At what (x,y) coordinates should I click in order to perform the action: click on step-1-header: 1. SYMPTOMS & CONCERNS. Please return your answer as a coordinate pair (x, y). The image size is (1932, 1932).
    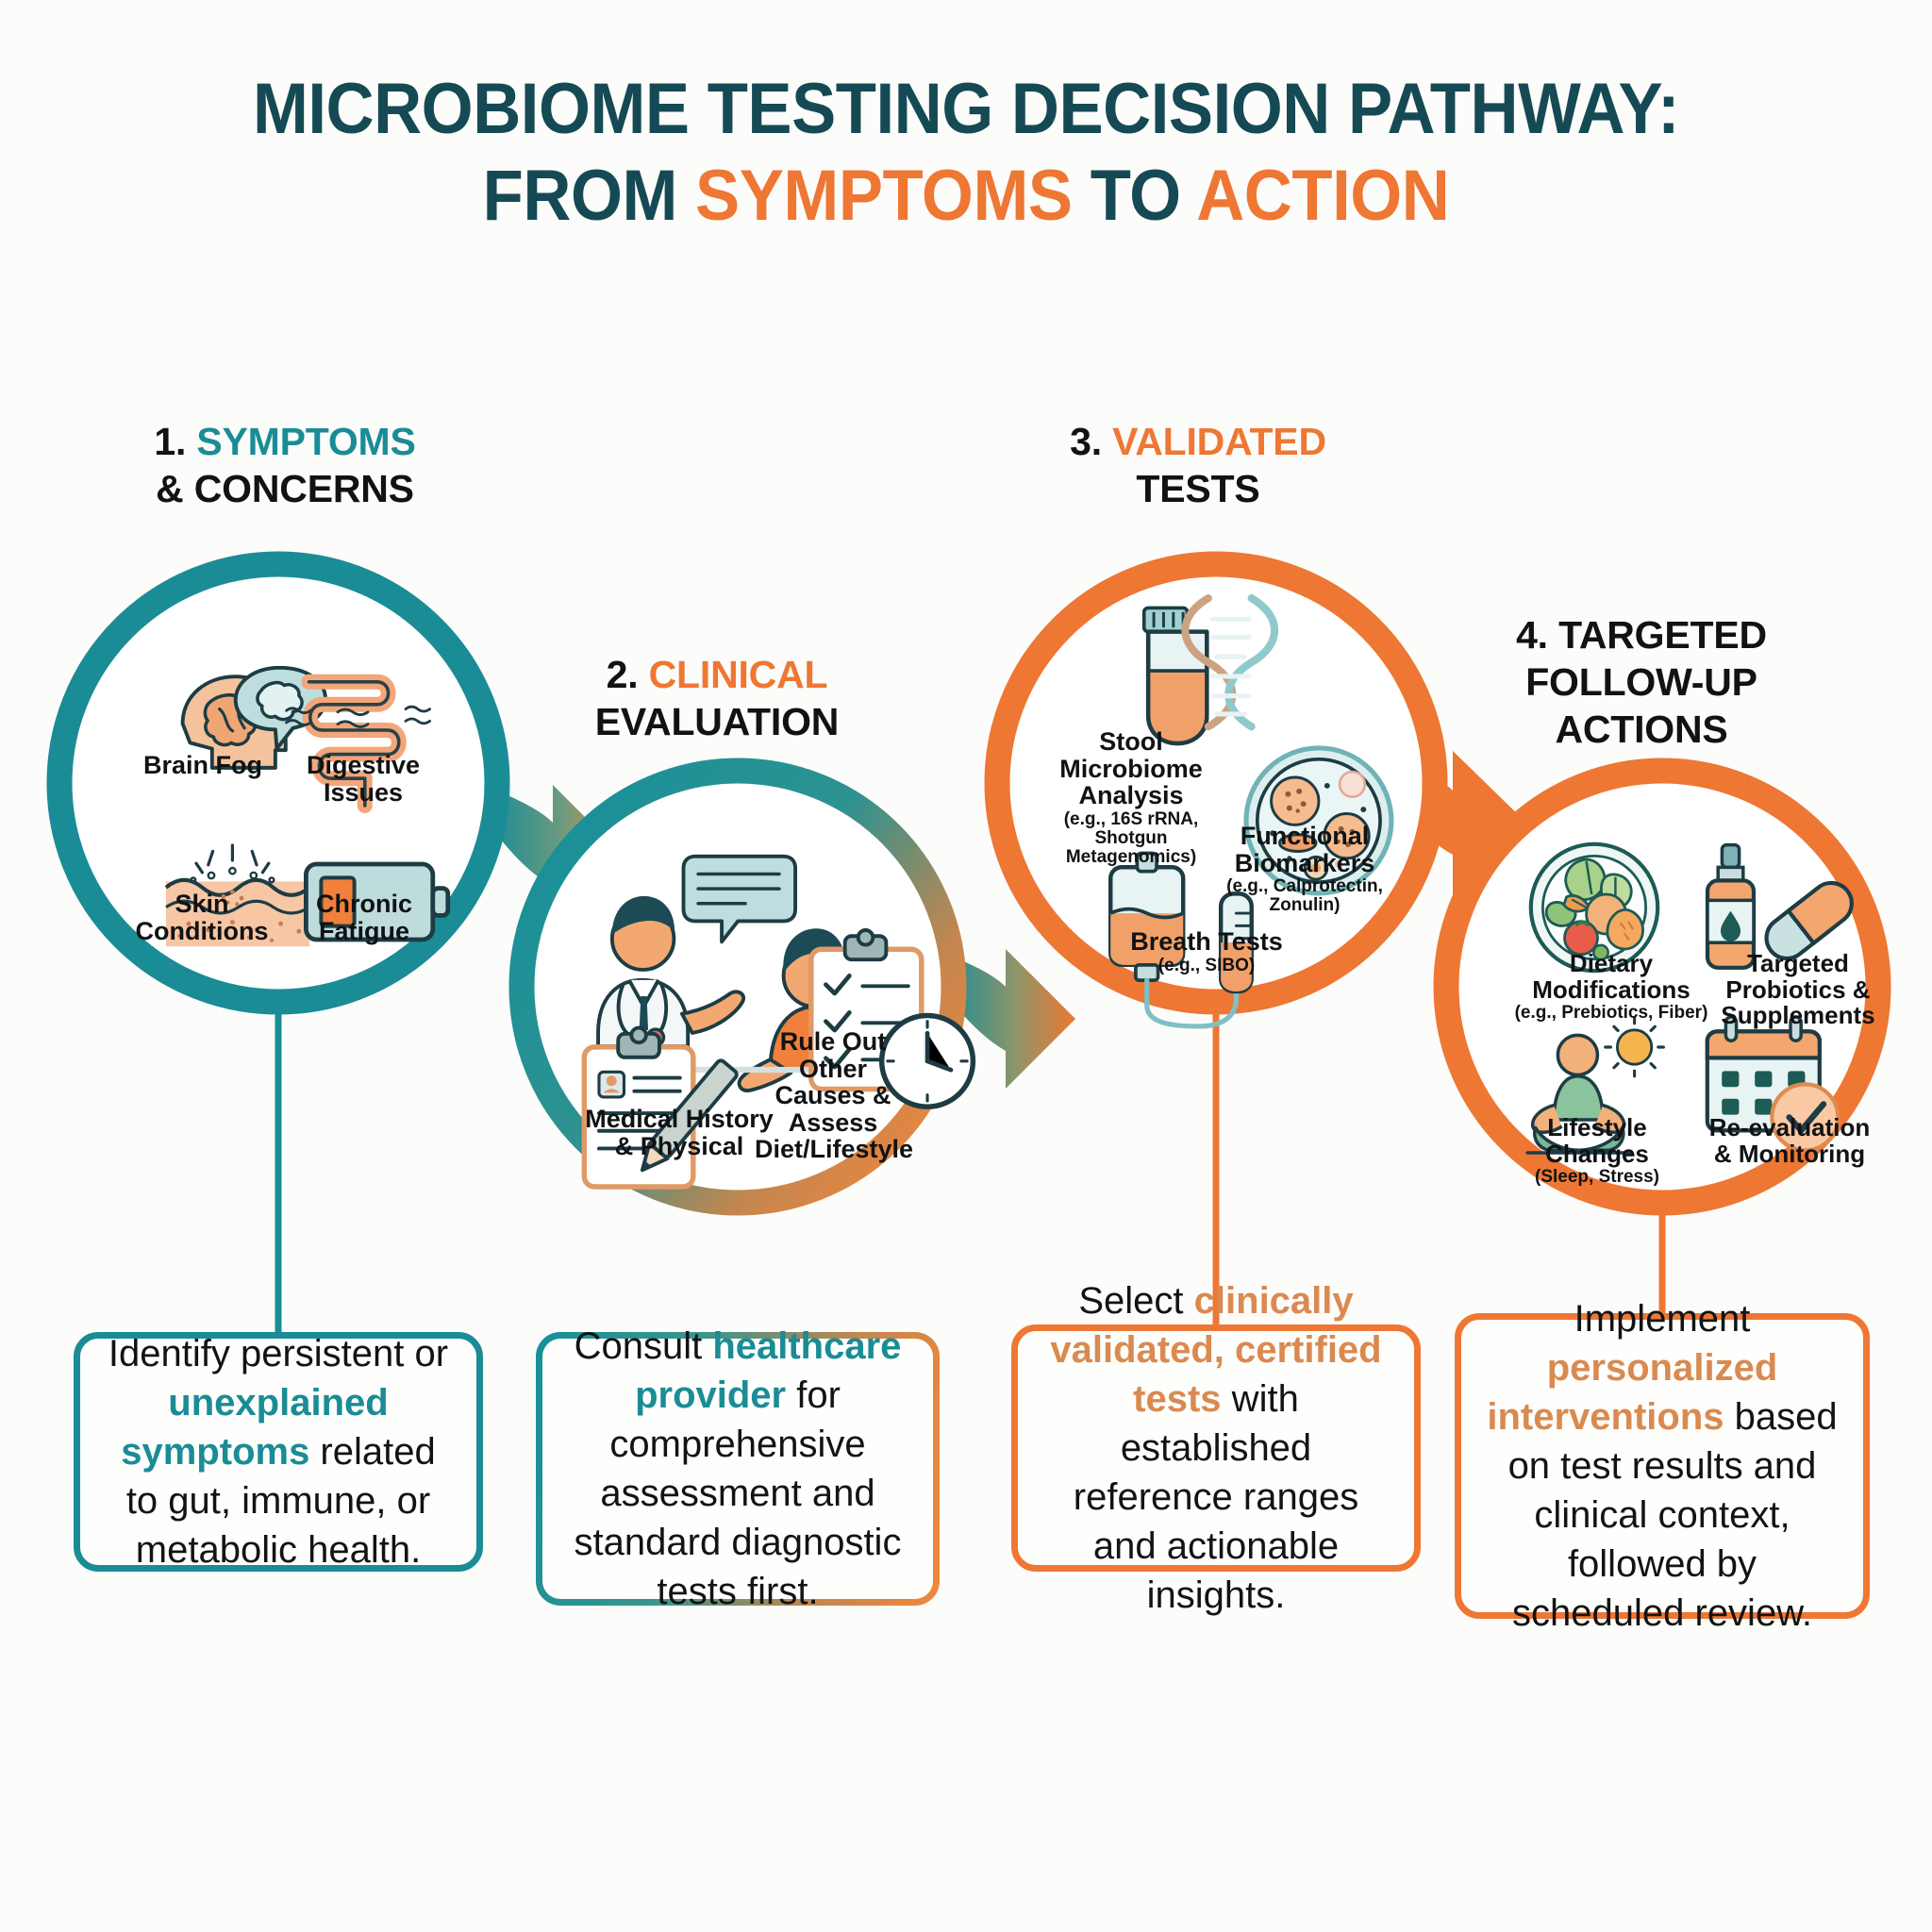
    Looking at the image, I should click on (285, 465).